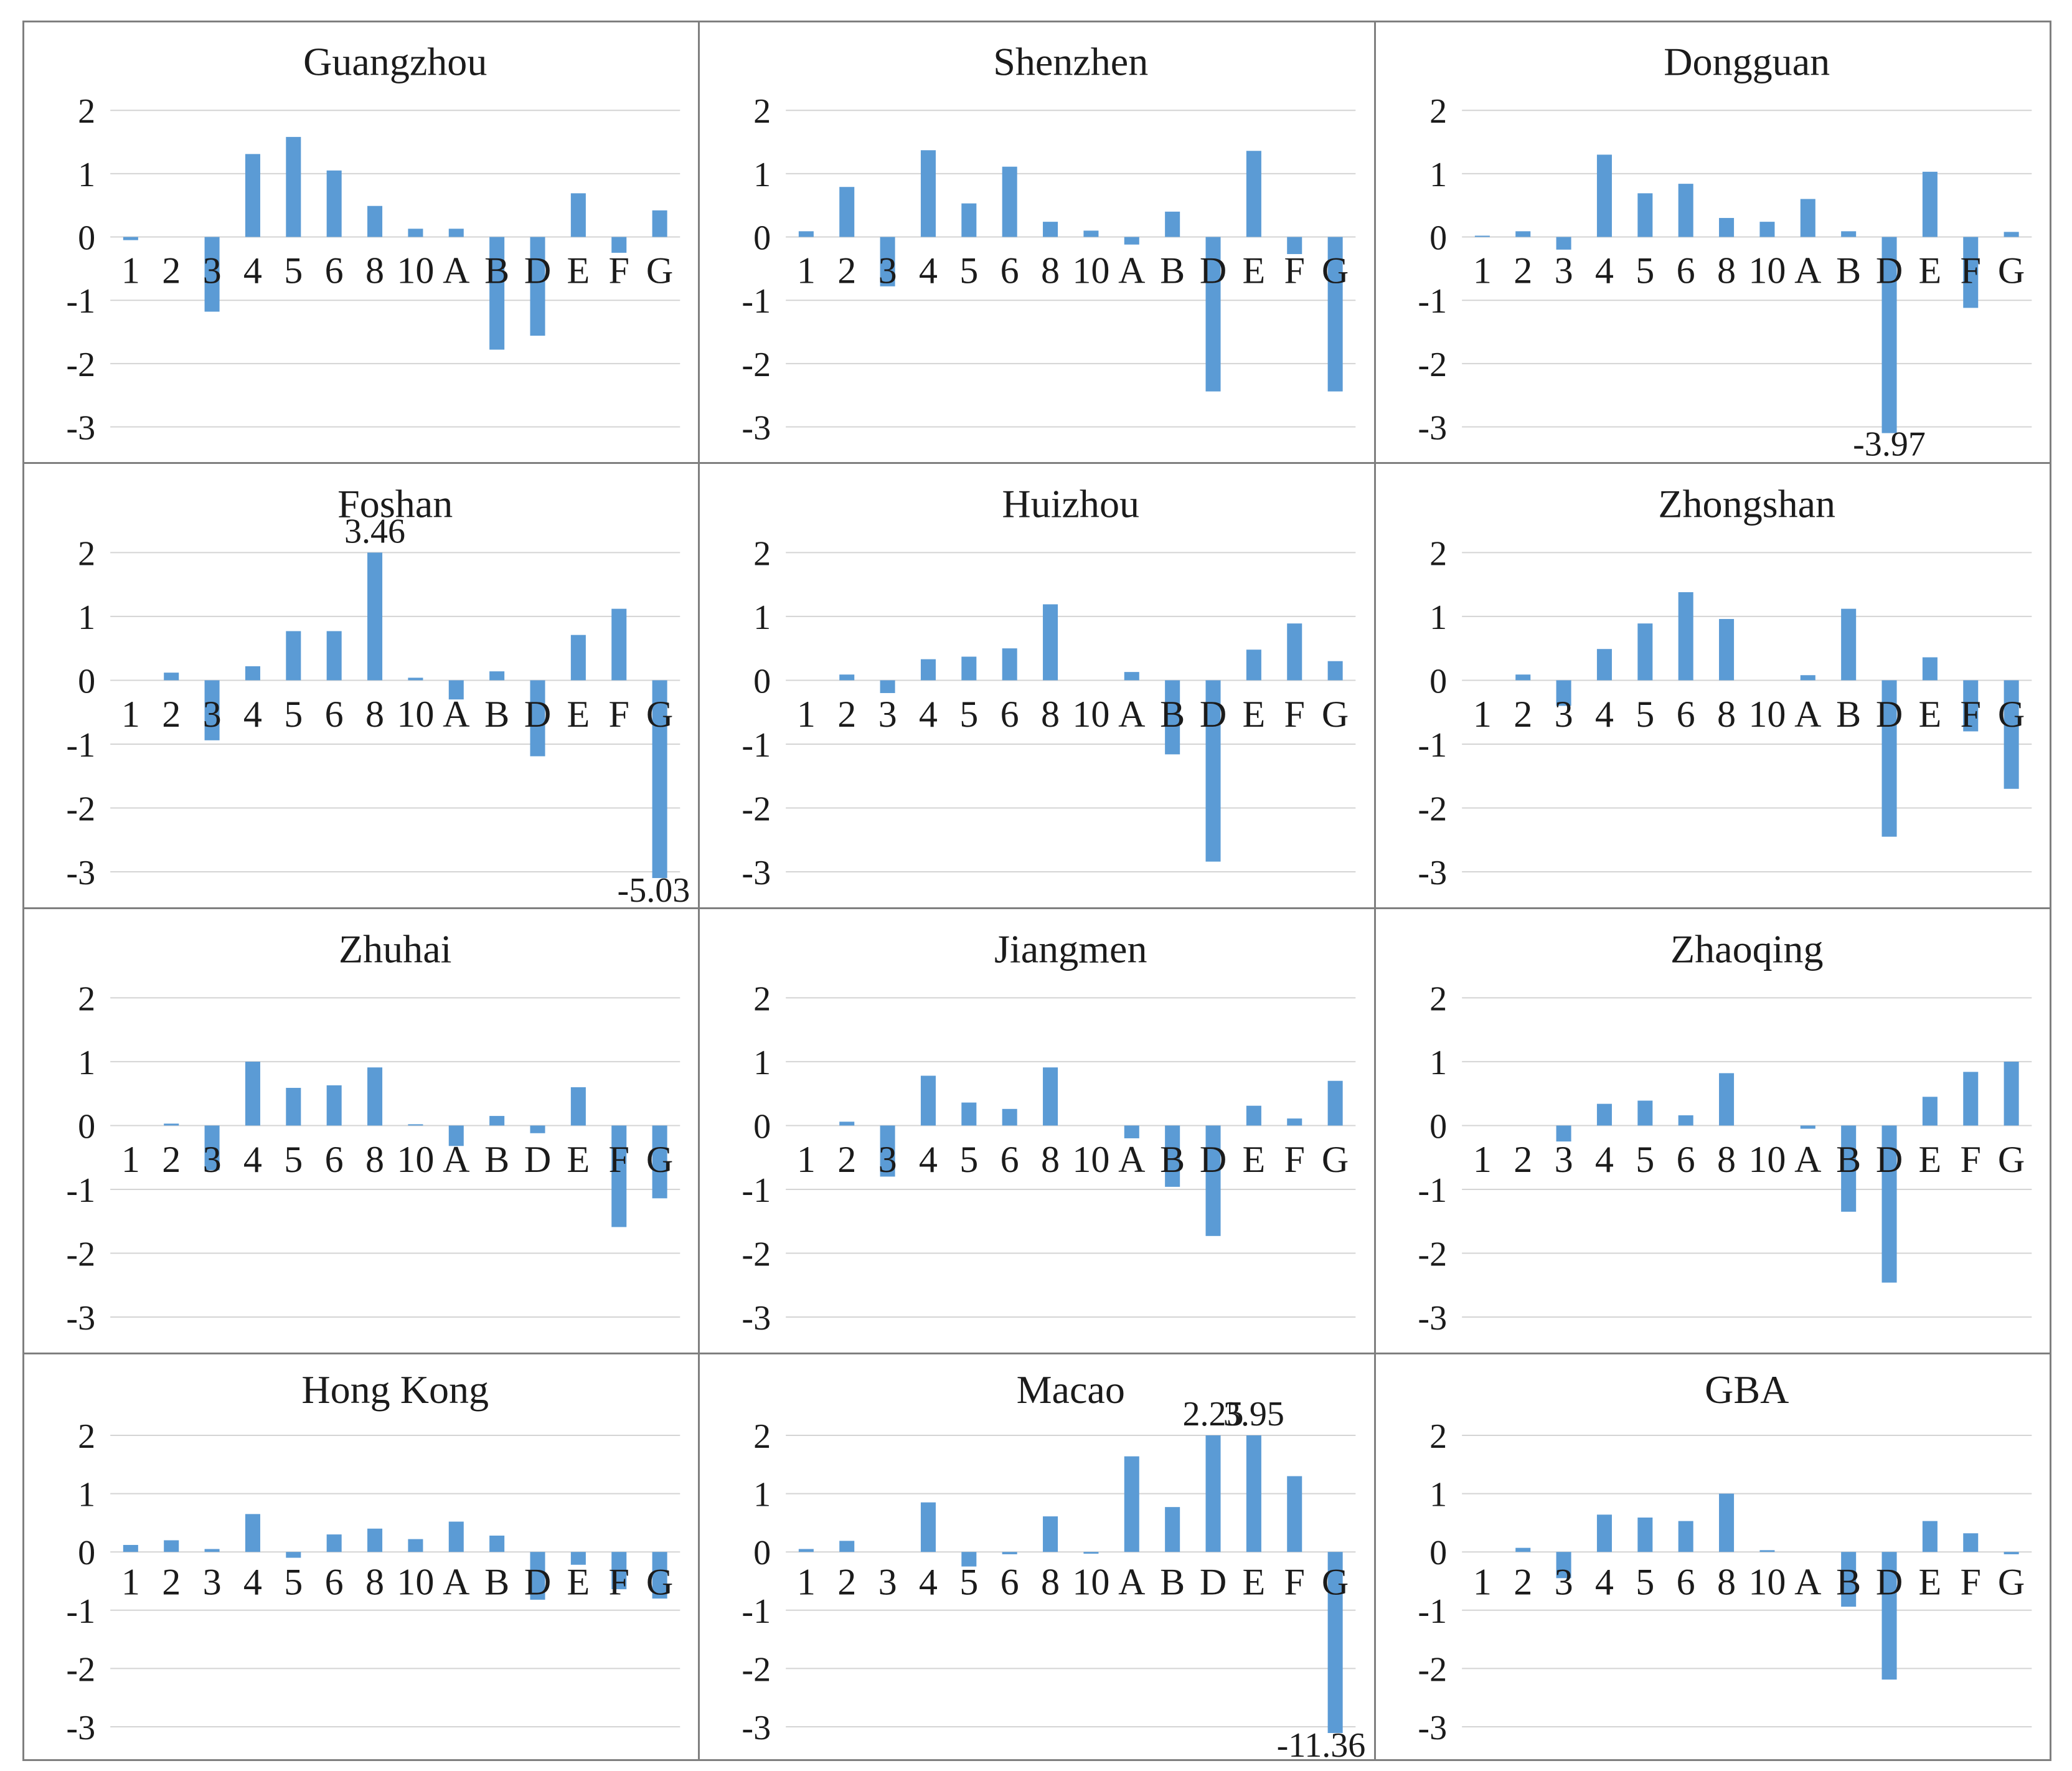  Describe the element at coordinates (395, 1389) in the screenshot. I see `chart-title: Hong Kong` at that location.